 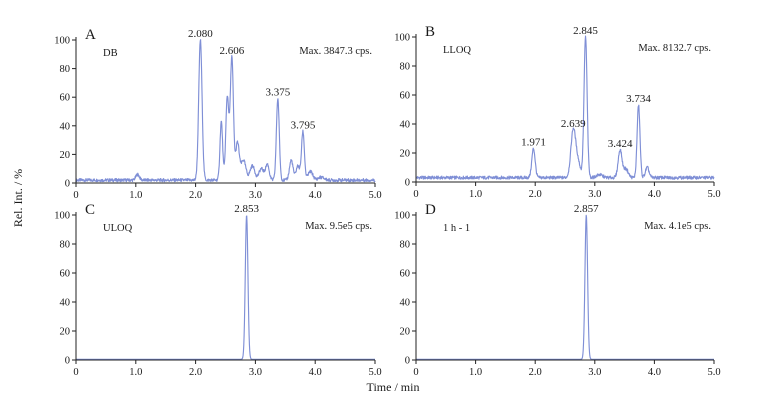 I want to click on max-intensity-label: Max. 8132.7 cps., so click(x=674, y=48).